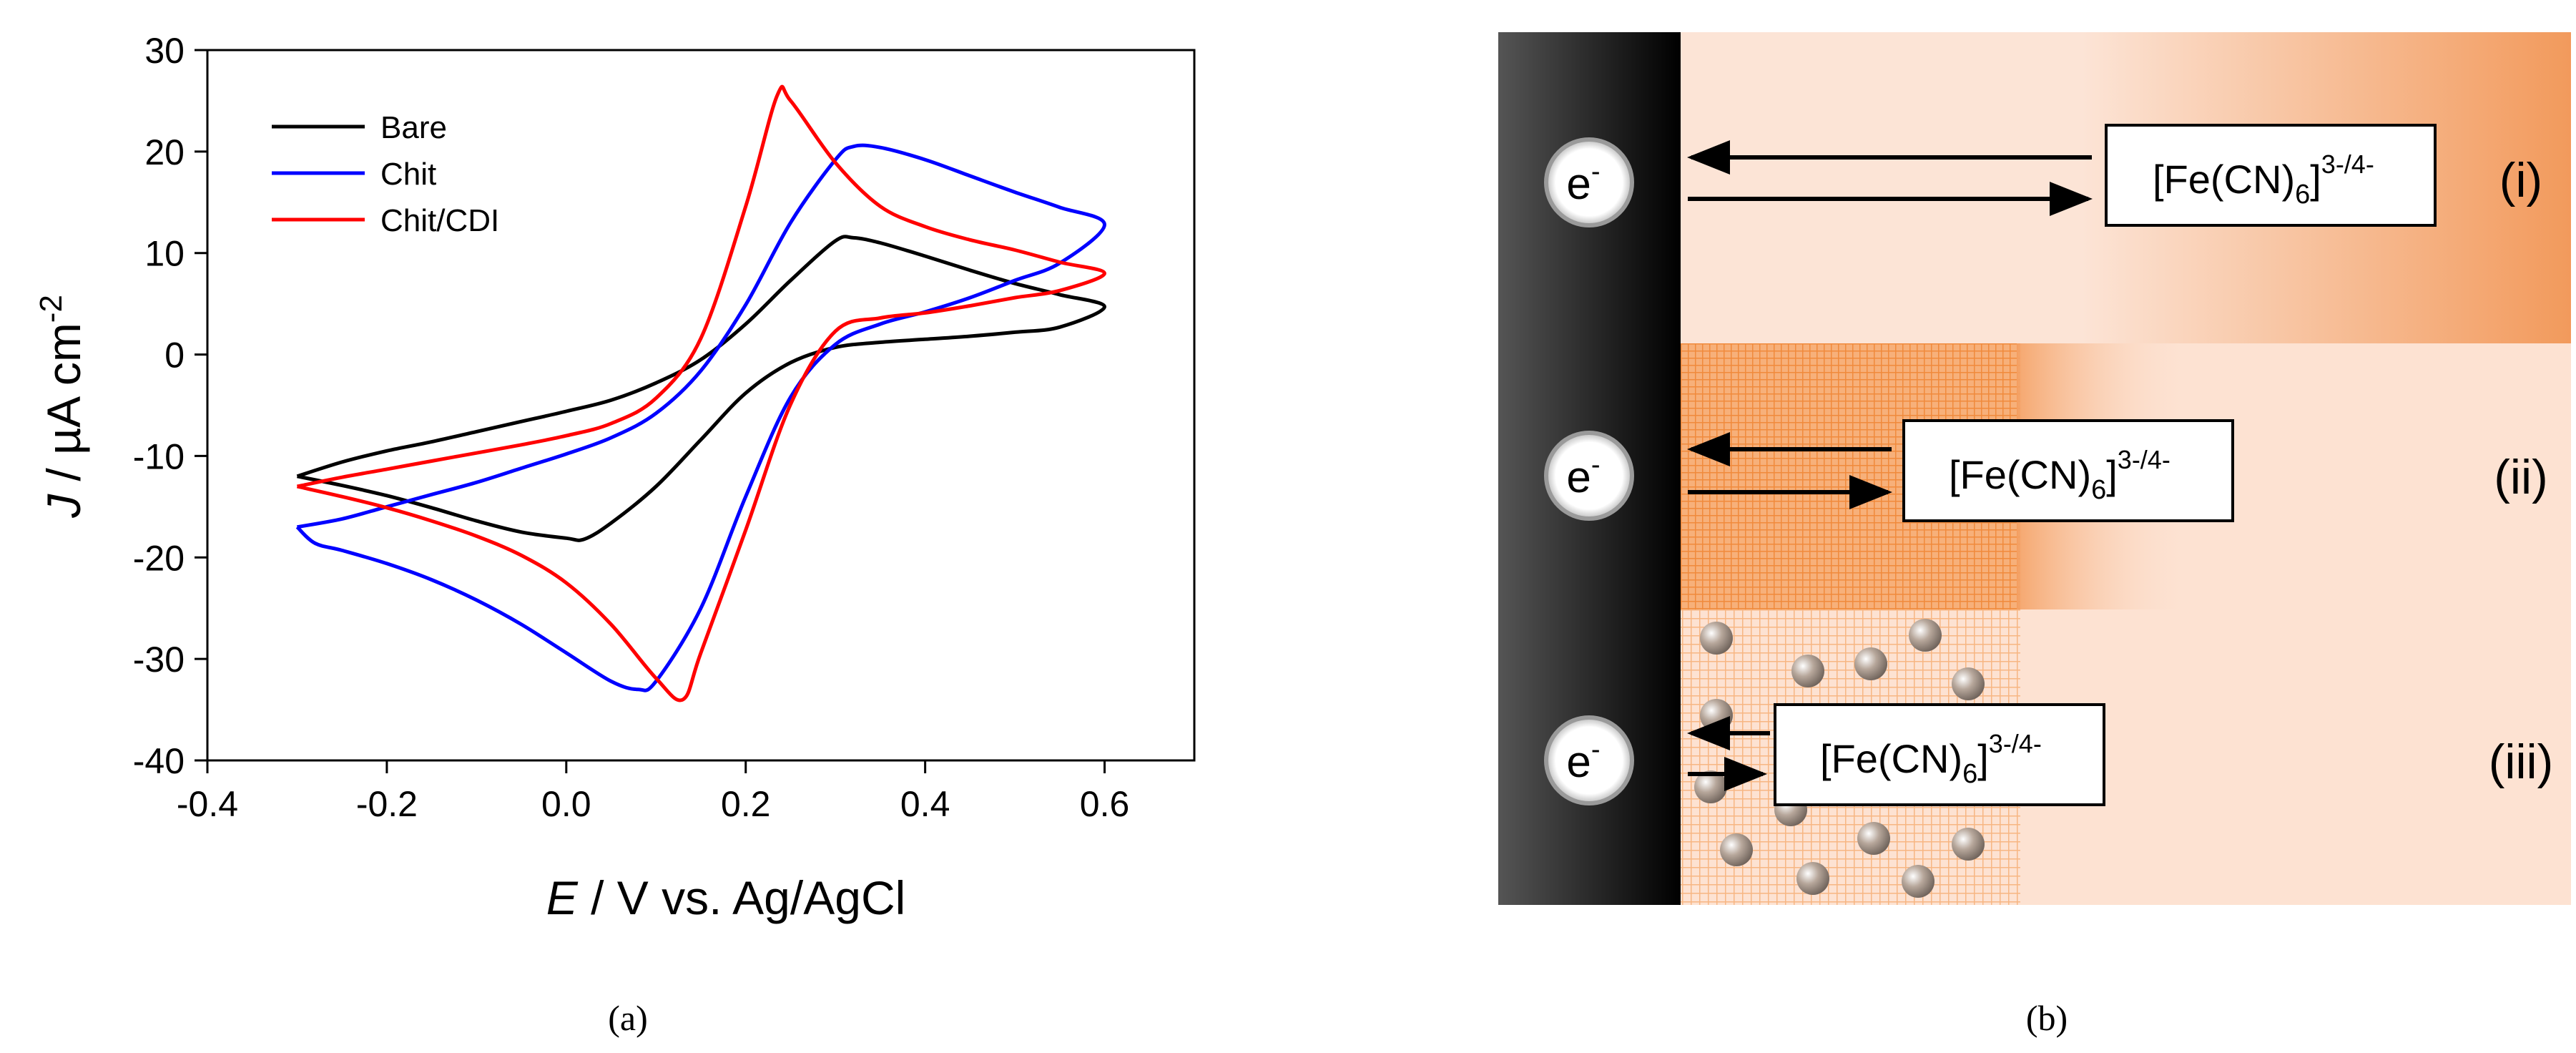 Image resolution: width=2576 pixels, height=1053 pixels. Describe the element at coordinates (164, 152) in the screenshot. I see `y-tick-label: 20` at that location.